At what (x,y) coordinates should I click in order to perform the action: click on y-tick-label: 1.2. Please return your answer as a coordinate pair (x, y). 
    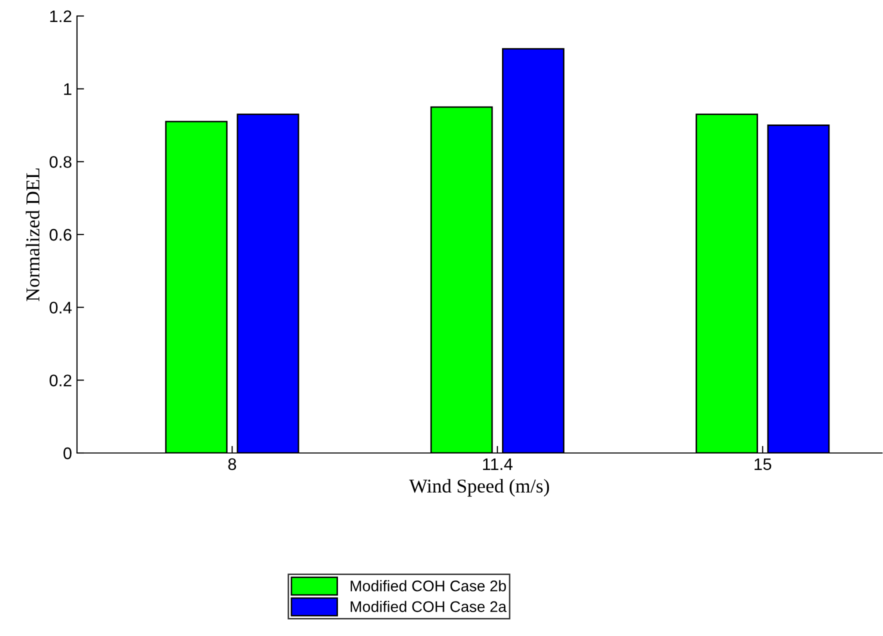
    Looking at the image, I should click on (61, 16).